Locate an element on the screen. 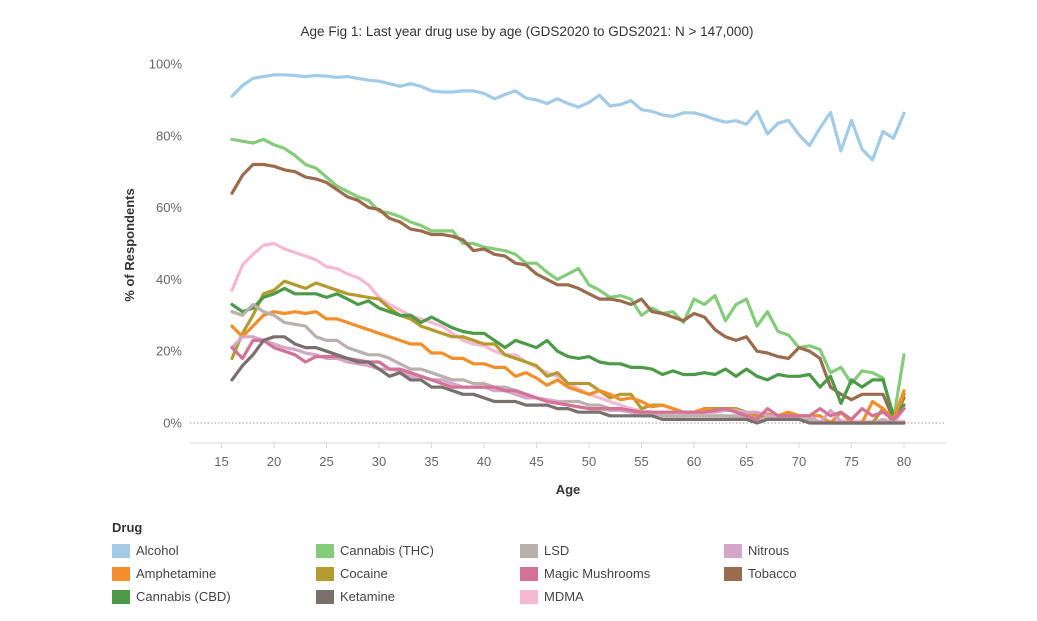  x-tick-label: 20 is located at coordinates (274, 461).